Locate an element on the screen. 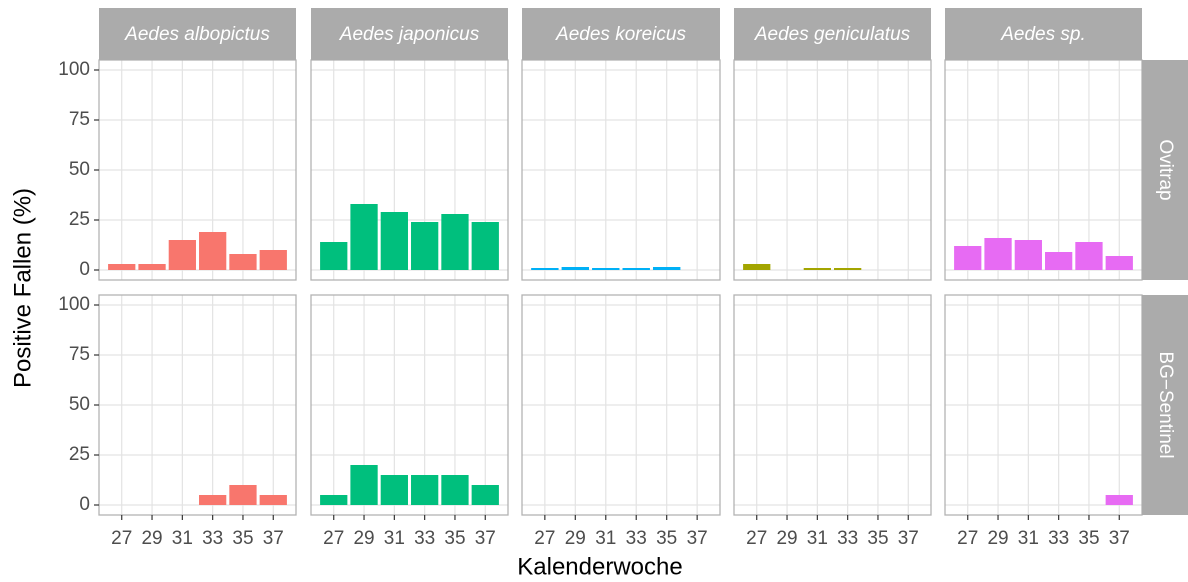  column-strip-label: Aedes koreicus is located at coordinates (620, 34).